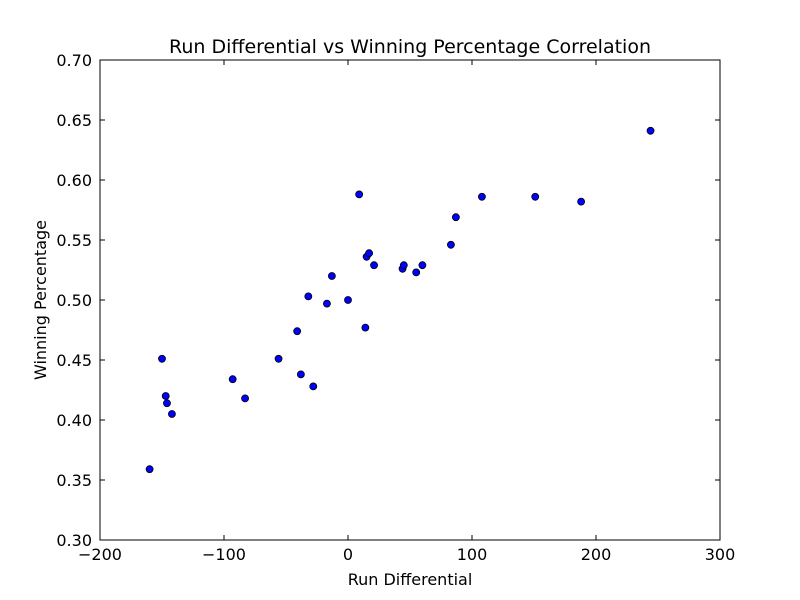 This screenshot has width=800, height=600. I want to click on x-tick-label: 300, so click(720, 554).